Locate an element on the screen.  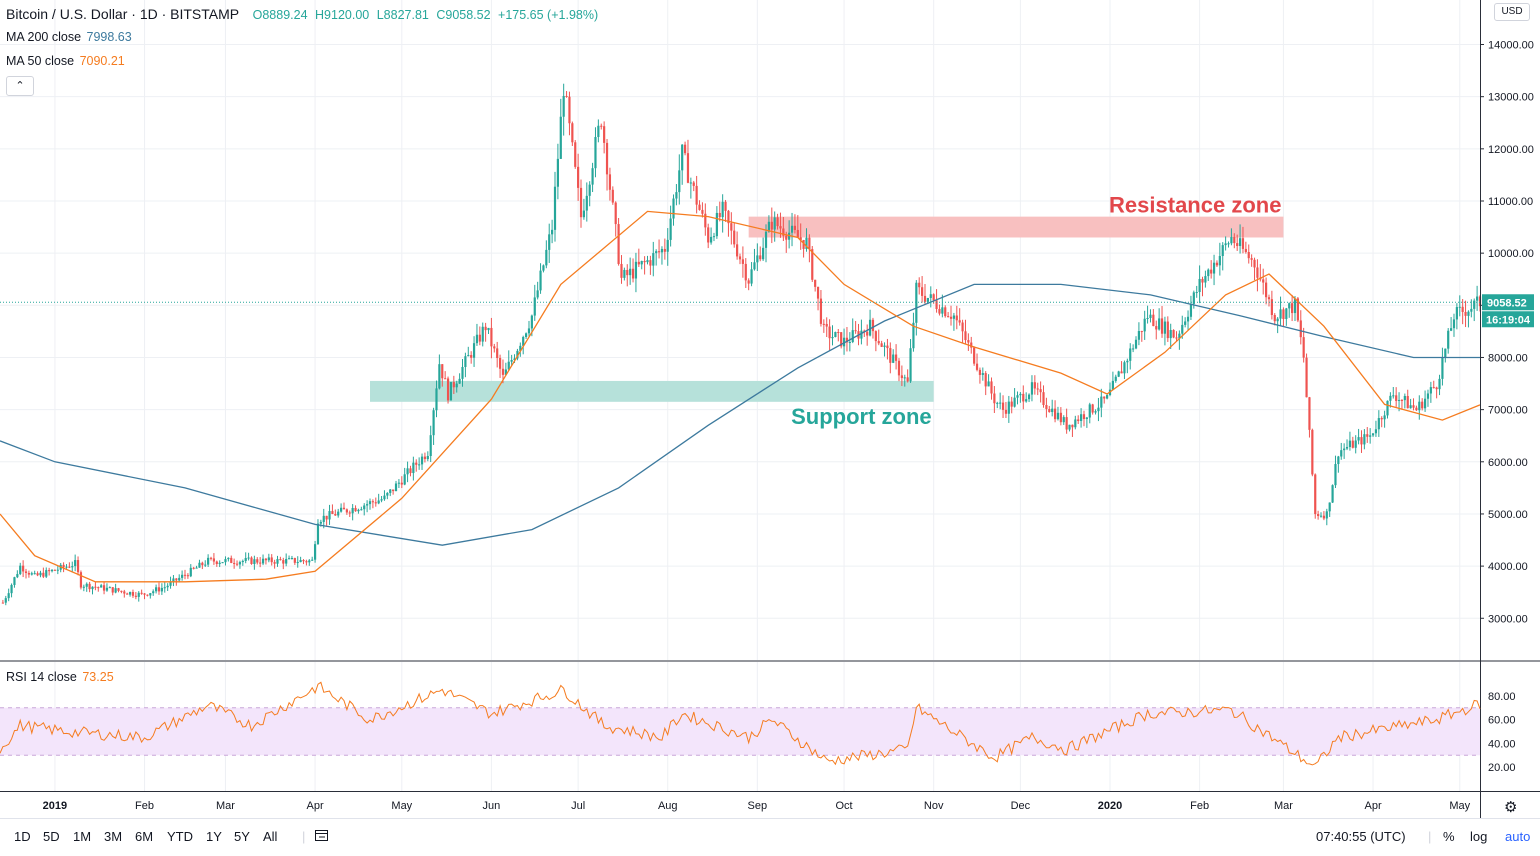
rsi-label: RSI 14 close is located at coordinates (41, 677).